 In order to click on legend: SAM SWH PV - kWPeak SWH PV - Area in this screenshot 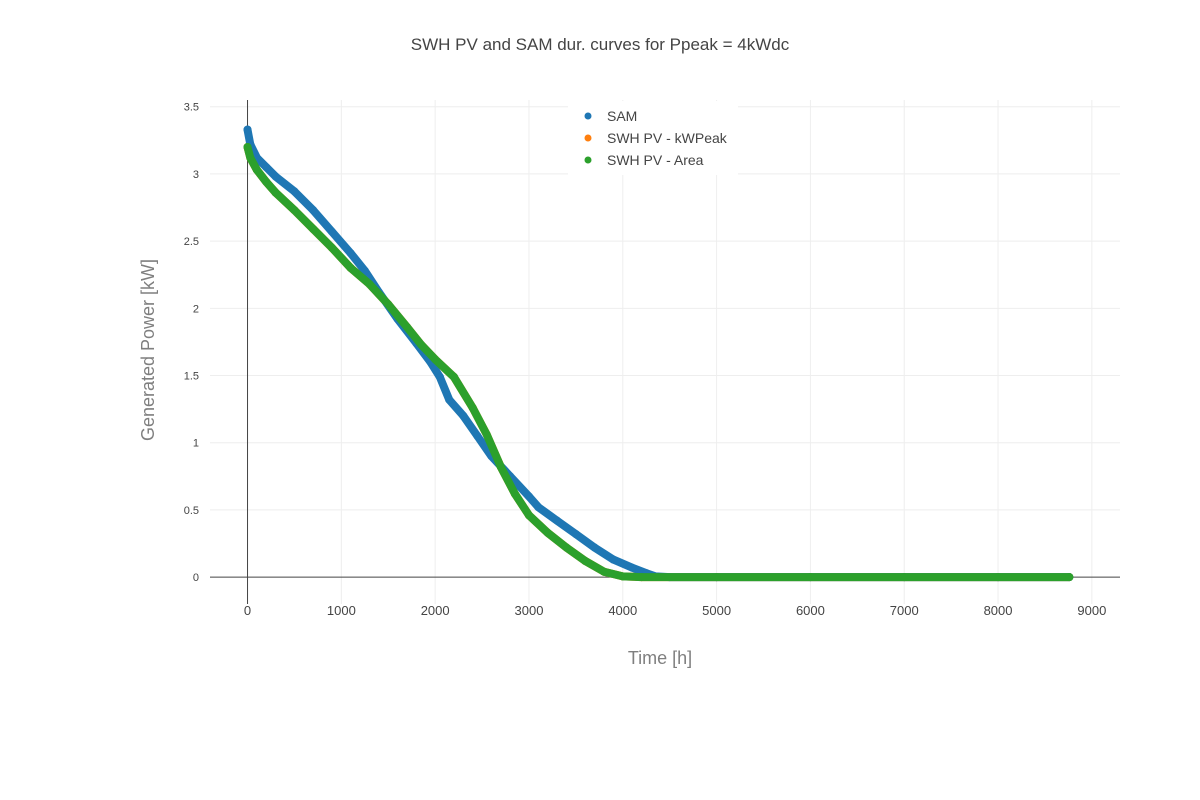, I will do `click(653, 138)`.